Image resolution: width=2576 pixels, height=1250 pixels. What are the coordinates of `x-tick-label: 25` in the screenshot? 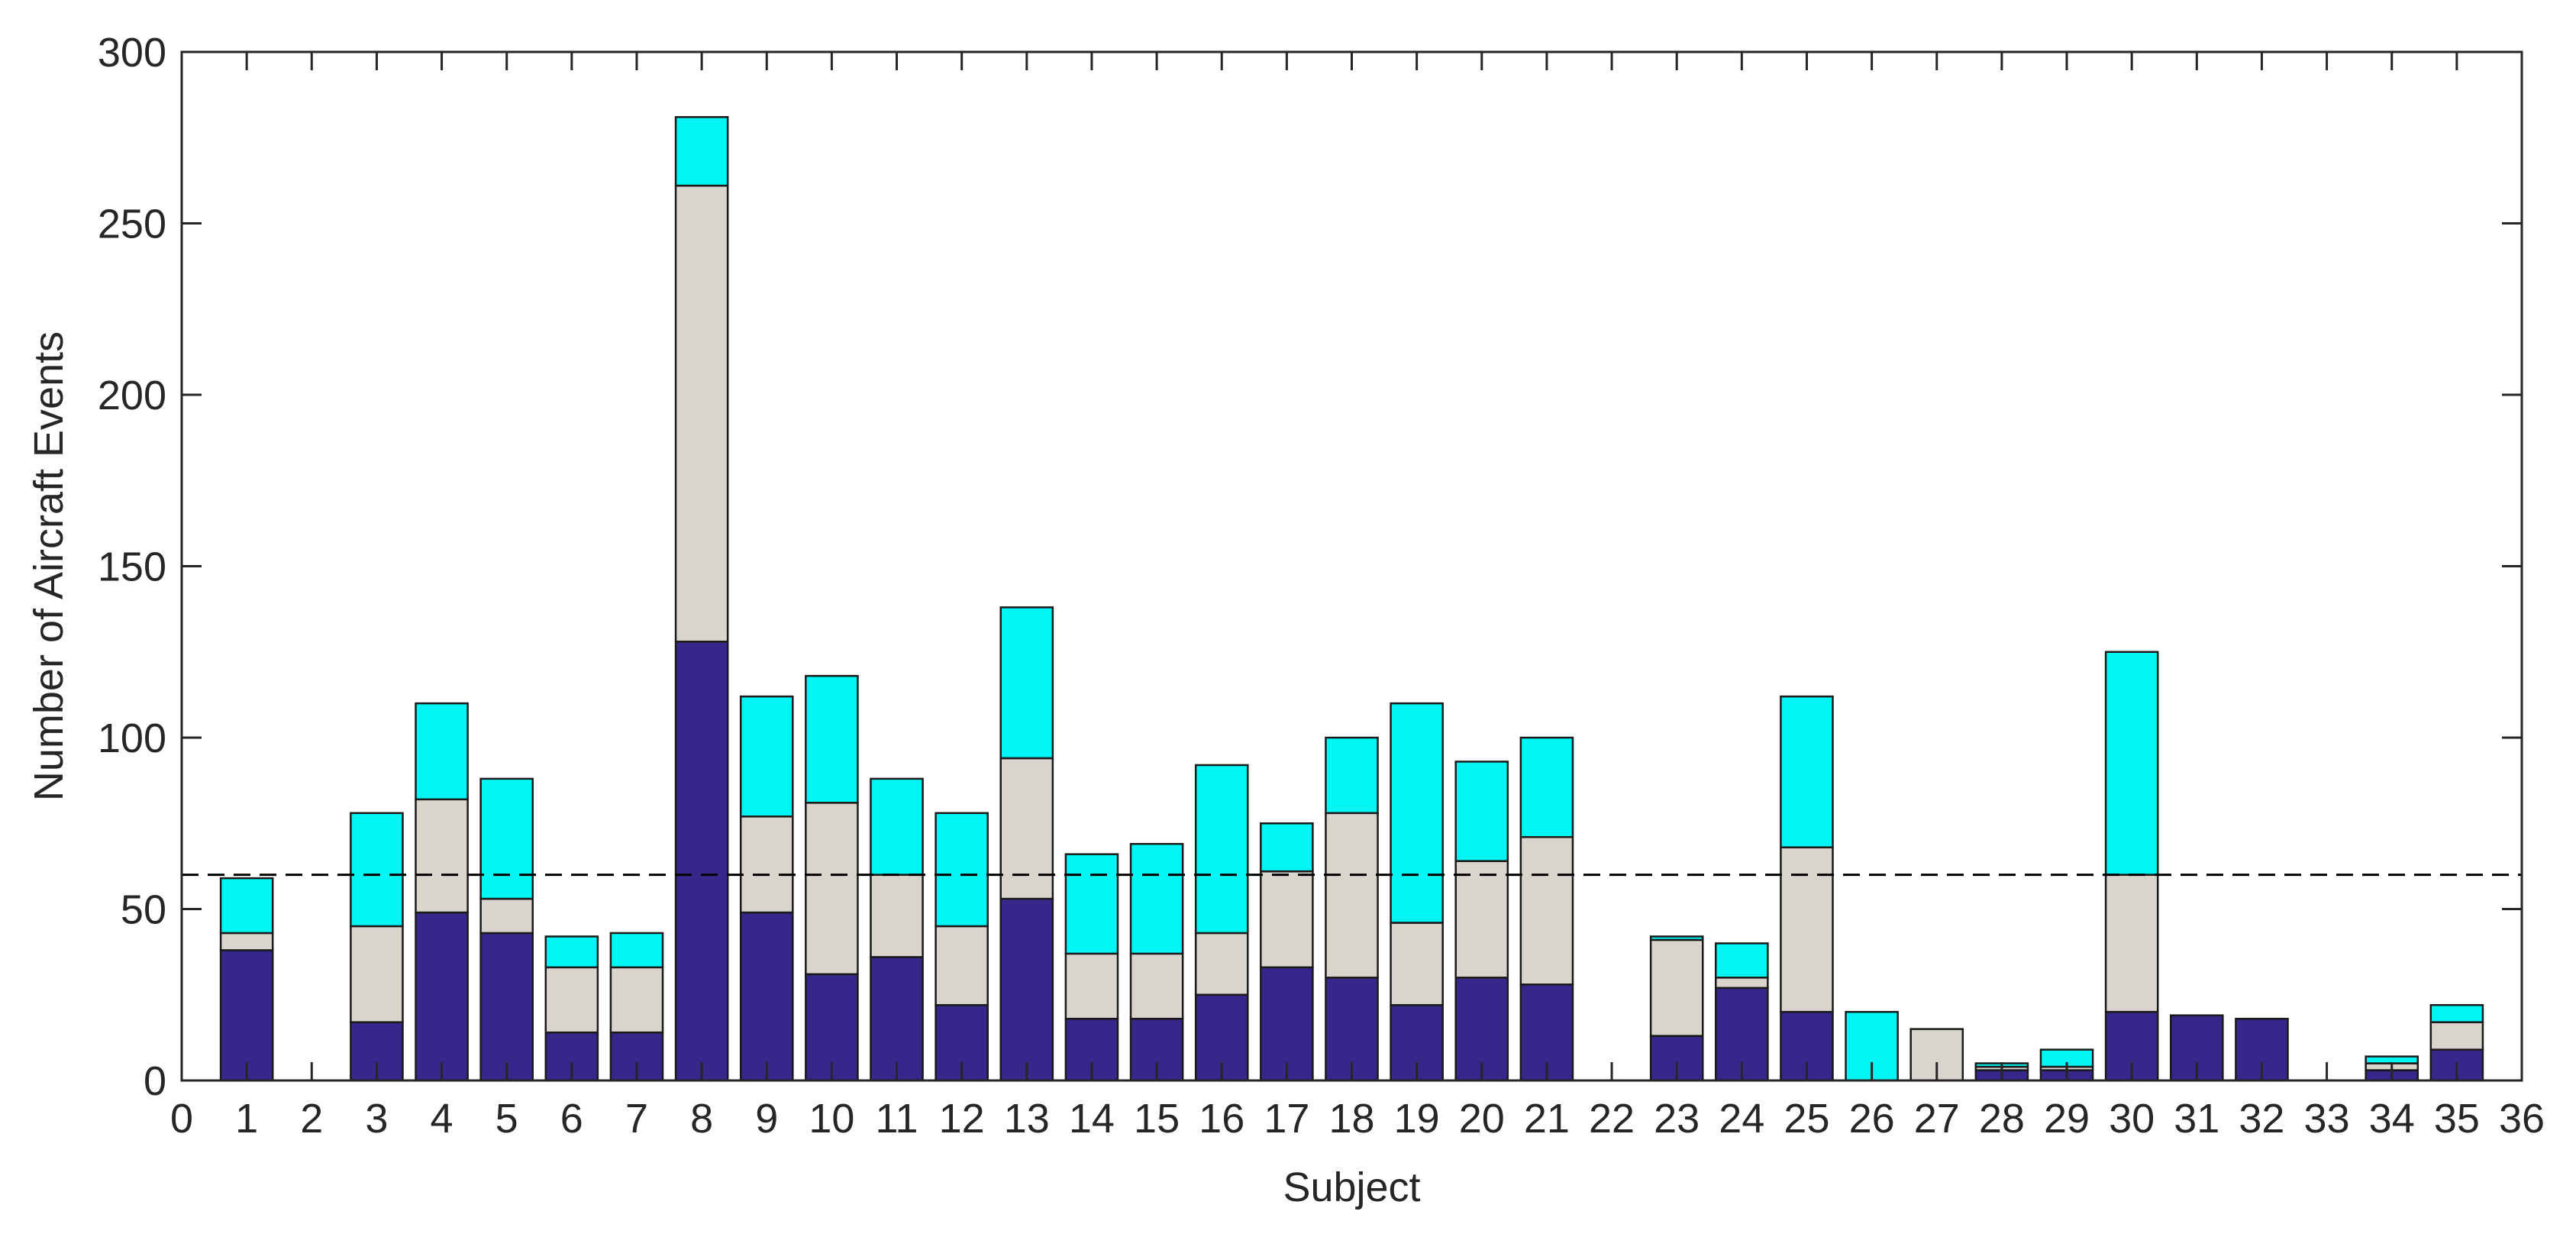 It's located at (1806, 1119).